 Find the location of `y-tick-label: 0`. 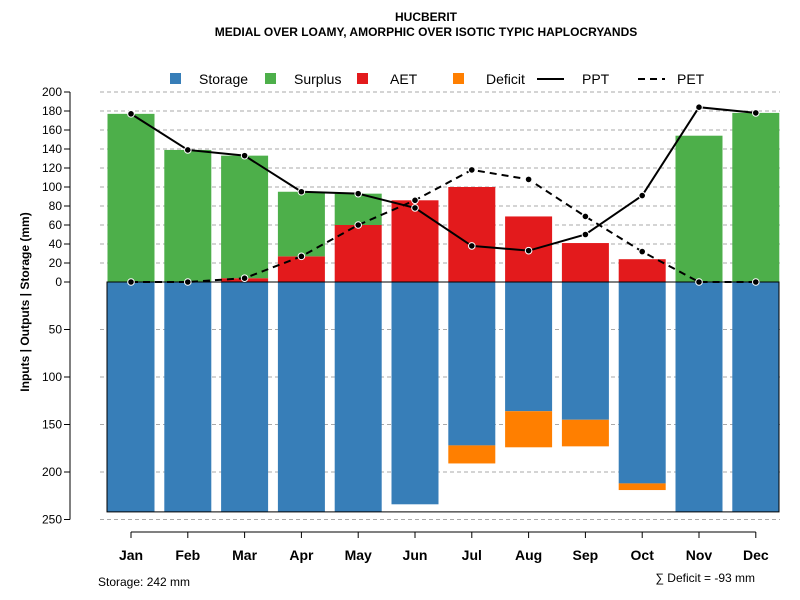

y-tick-label: 0 is located at coordinates (58, 282).